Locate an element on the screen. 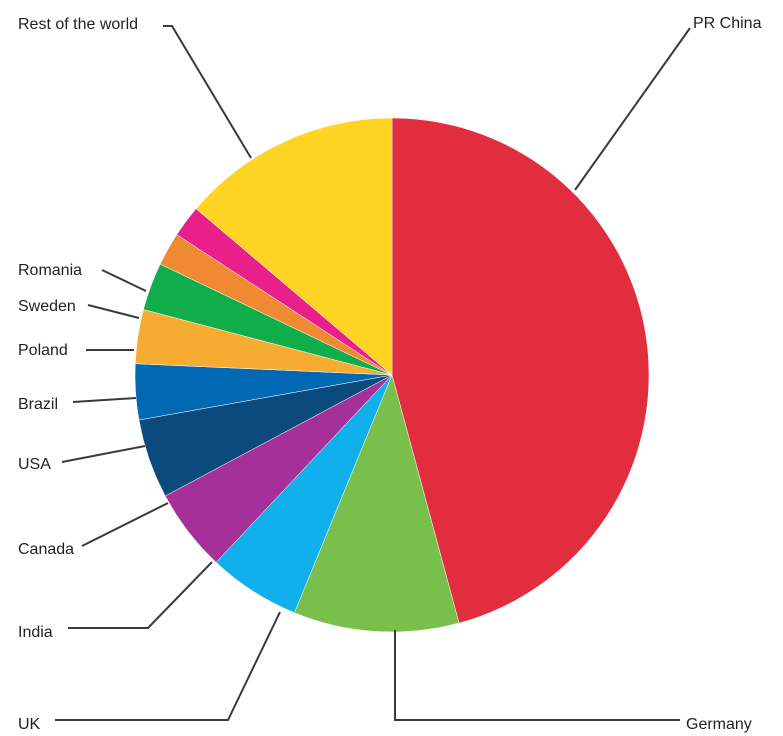  label-rest-of-the-world: Rest of the world is located at coordinates (78, 24).